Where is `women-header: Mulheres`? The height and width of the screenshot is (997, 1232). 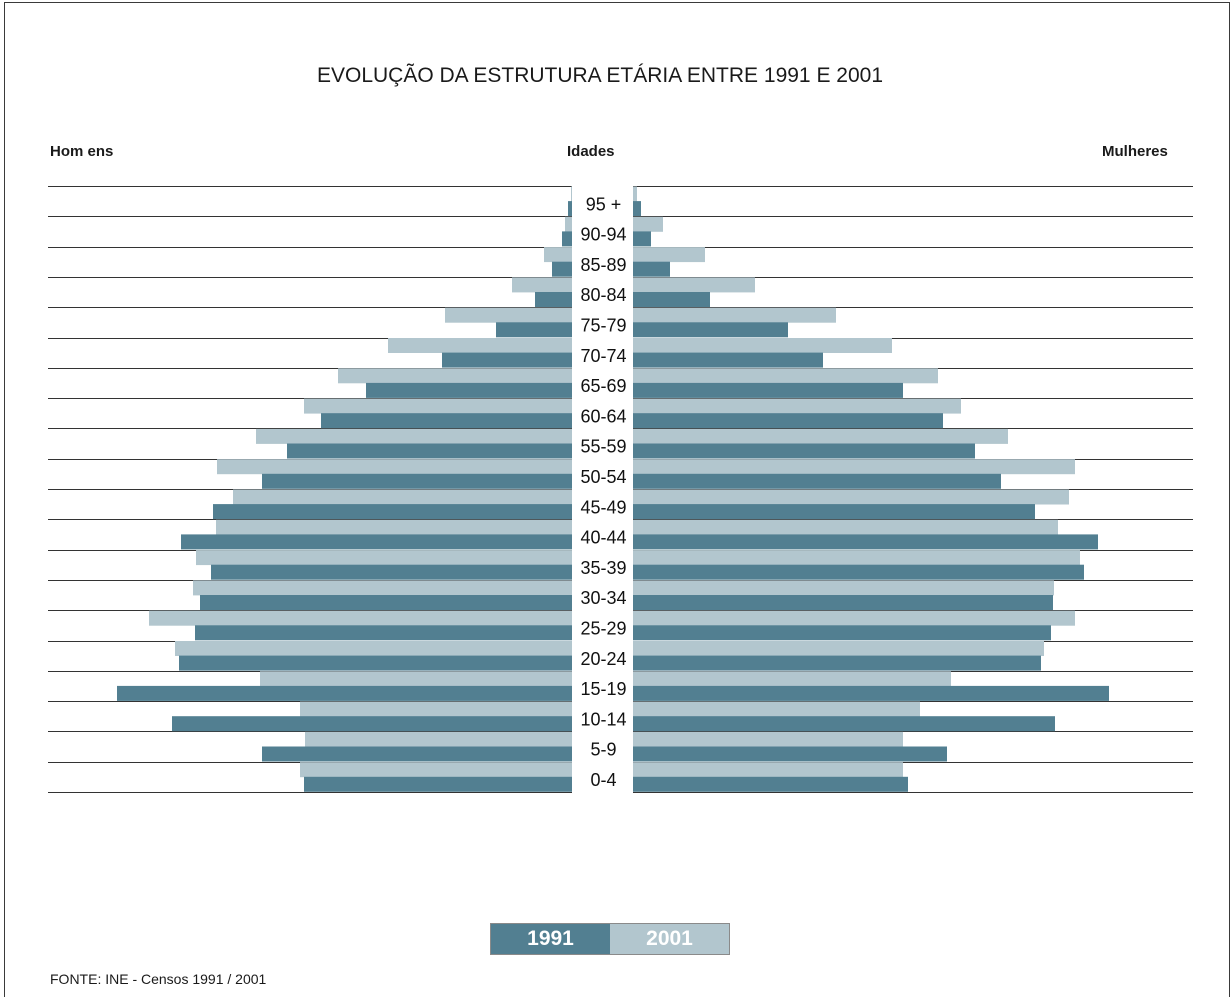
women-header: Mulheres is located at coordinates (1135, 151).